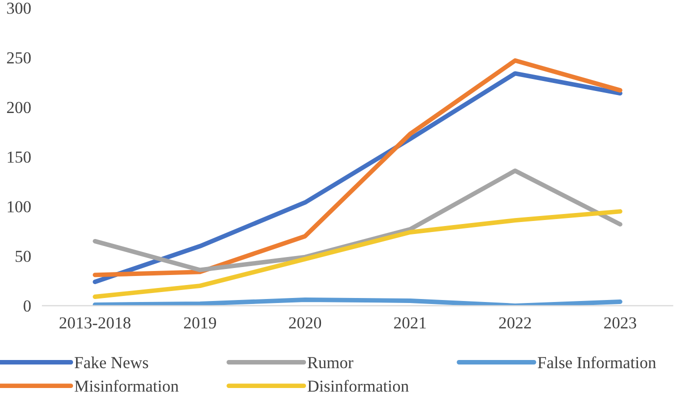  I want to click on y-tick-label: 100, so click(19, 206).